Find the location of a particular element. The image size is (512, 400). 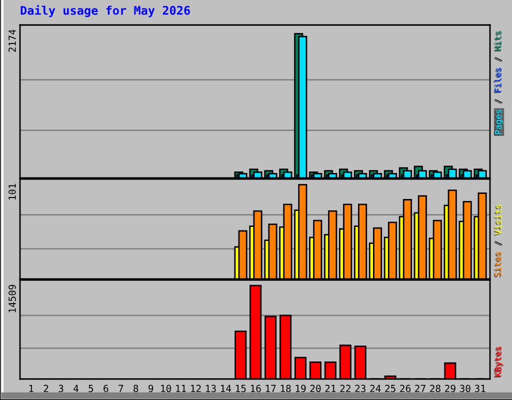

x-tick-label: 5 is located at coordinates (91, 388).